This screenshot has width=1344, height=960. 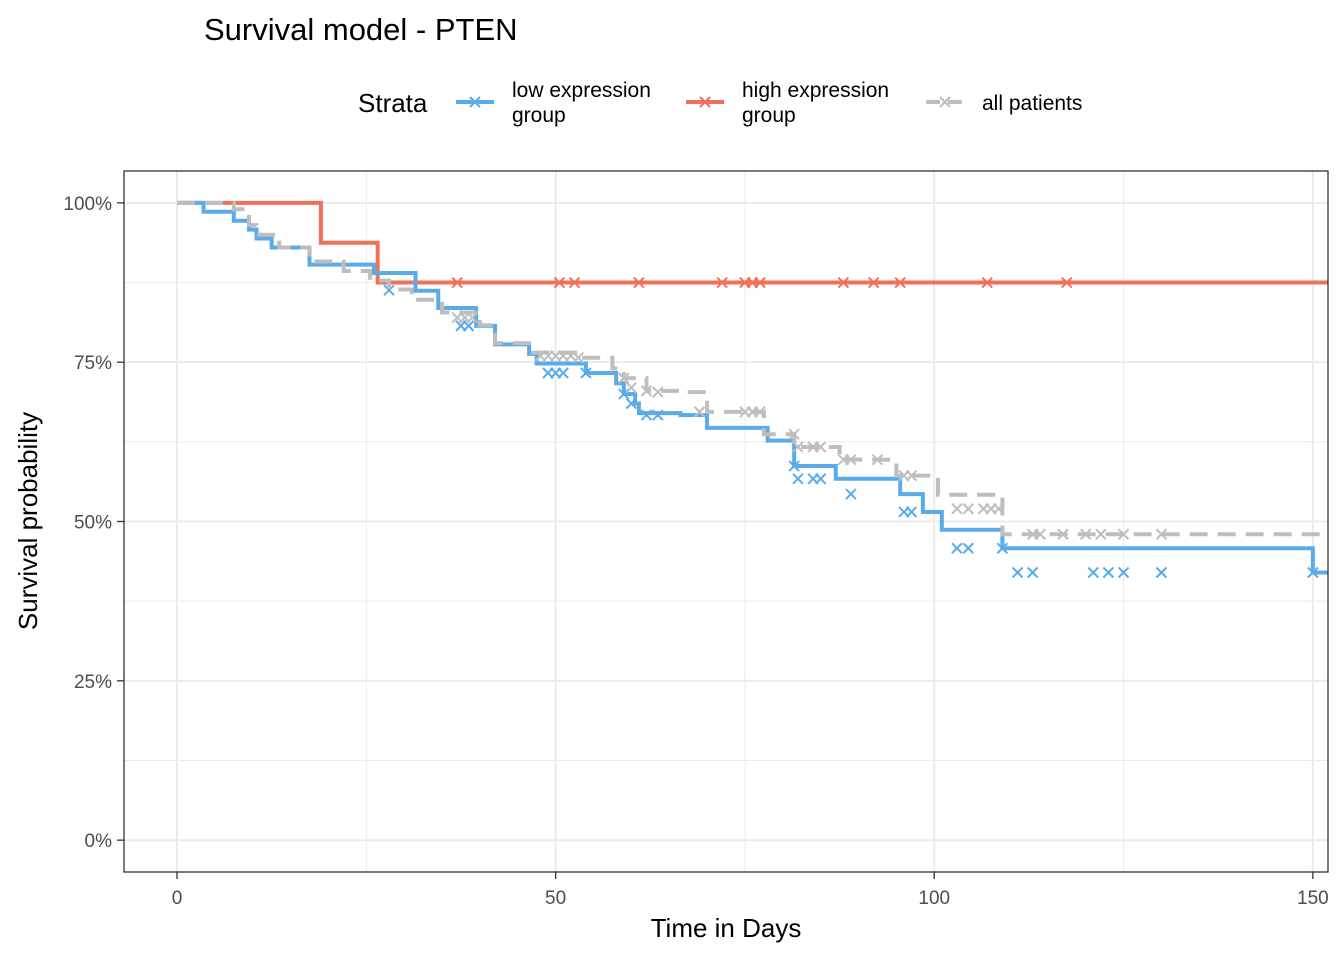 I want to click on legend-label-high-expression: high expression group, so click(x=815, y=103).